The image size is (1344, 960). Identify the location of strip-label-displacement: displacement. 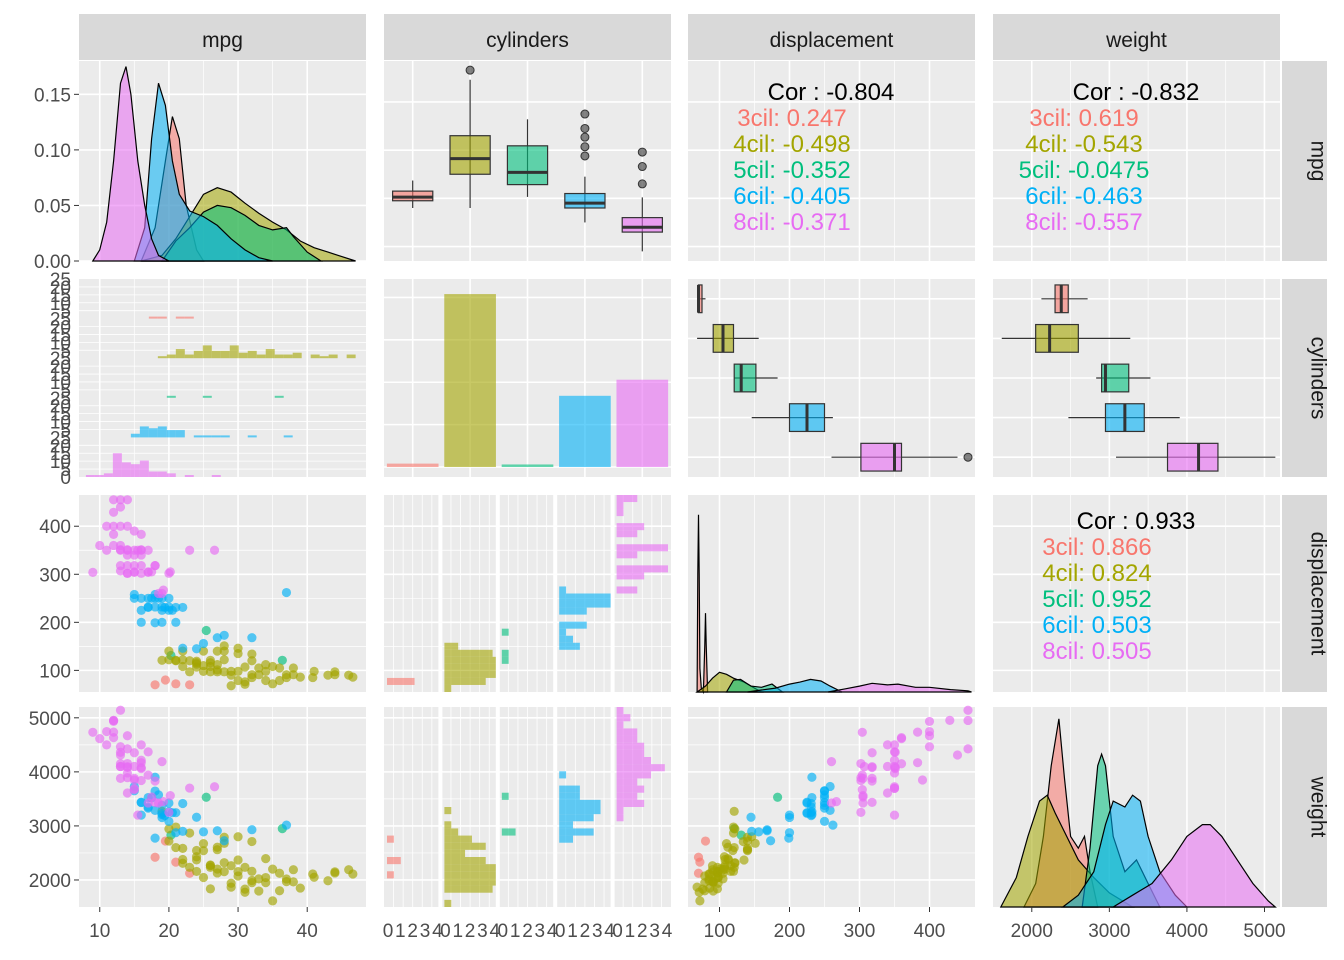
(832, 40).